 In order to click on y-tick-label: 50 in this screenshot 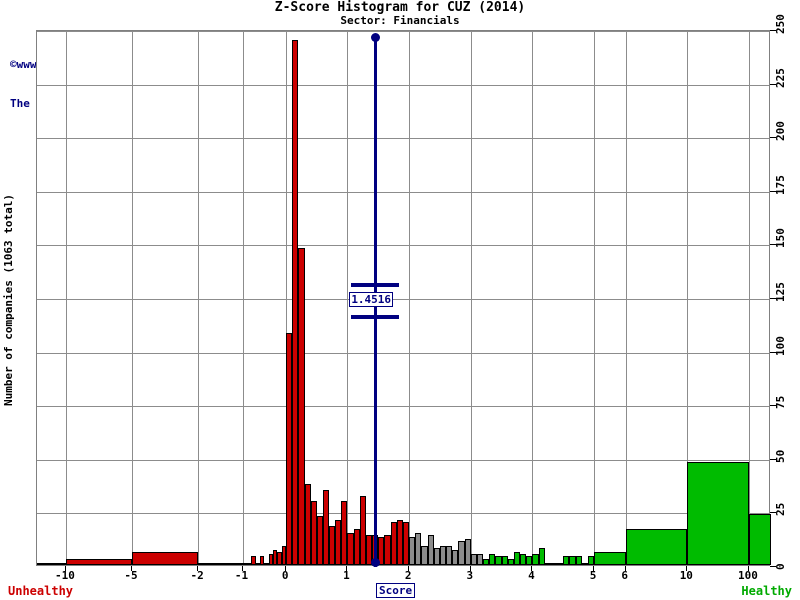, I will do `click(780, 456)`.